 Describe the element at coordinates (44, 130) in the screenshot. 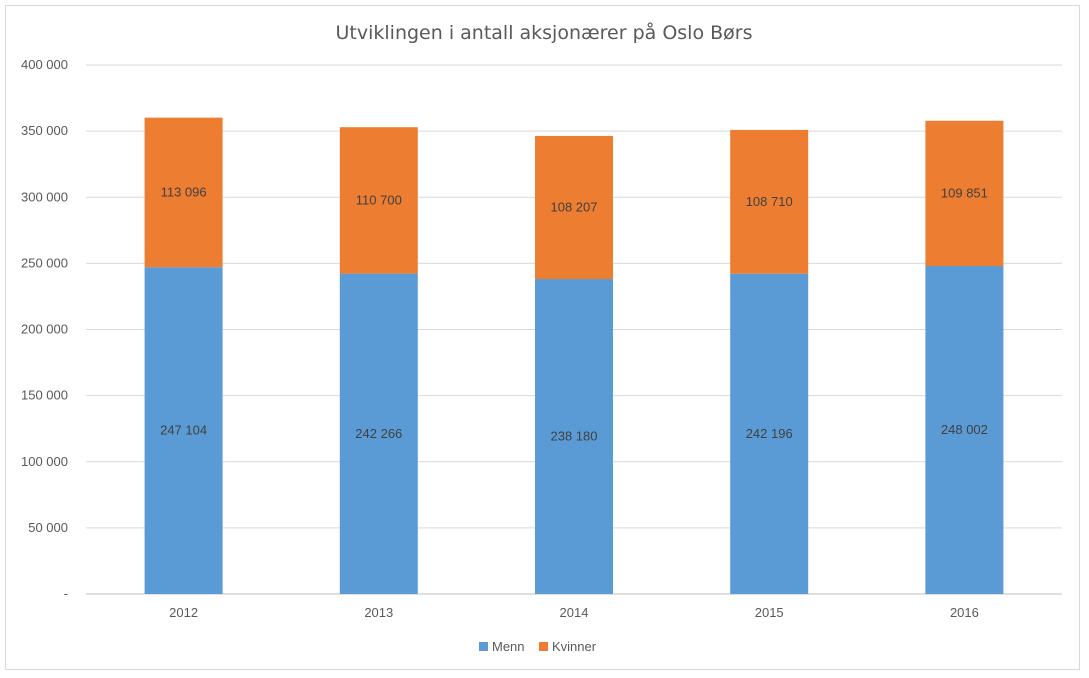

I see `y-tick-label: 350 000` at that location.